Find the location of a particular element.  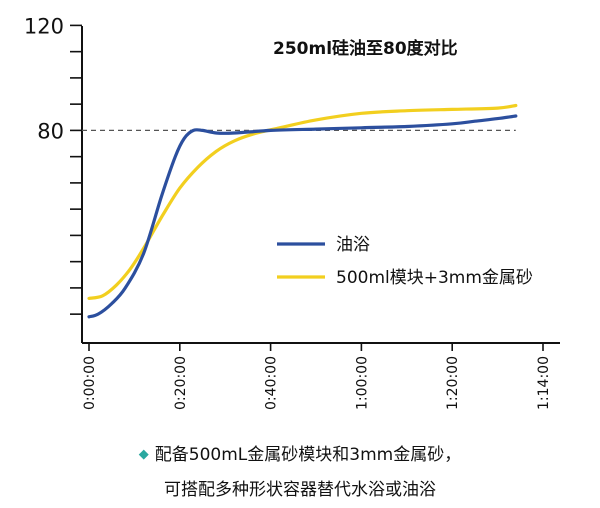

caption-line-1: ◆ 配备500mL金属砂模块和3mm金属砂， is located at coordinates (300, 452).